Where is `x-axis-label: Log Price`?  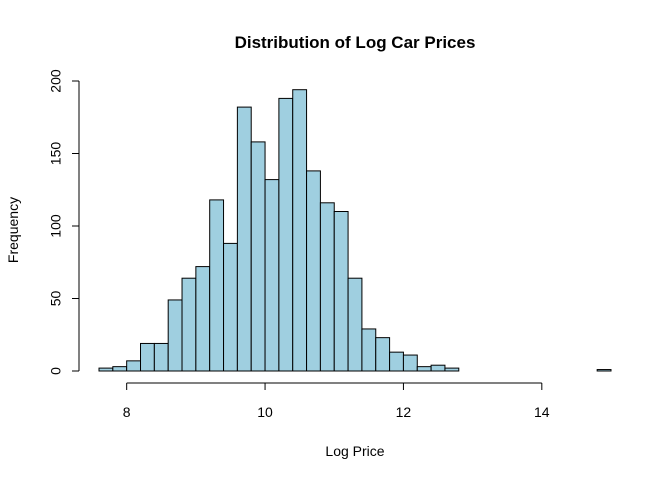 x-axis-label: Log Price is located at coordinates (354, 451).